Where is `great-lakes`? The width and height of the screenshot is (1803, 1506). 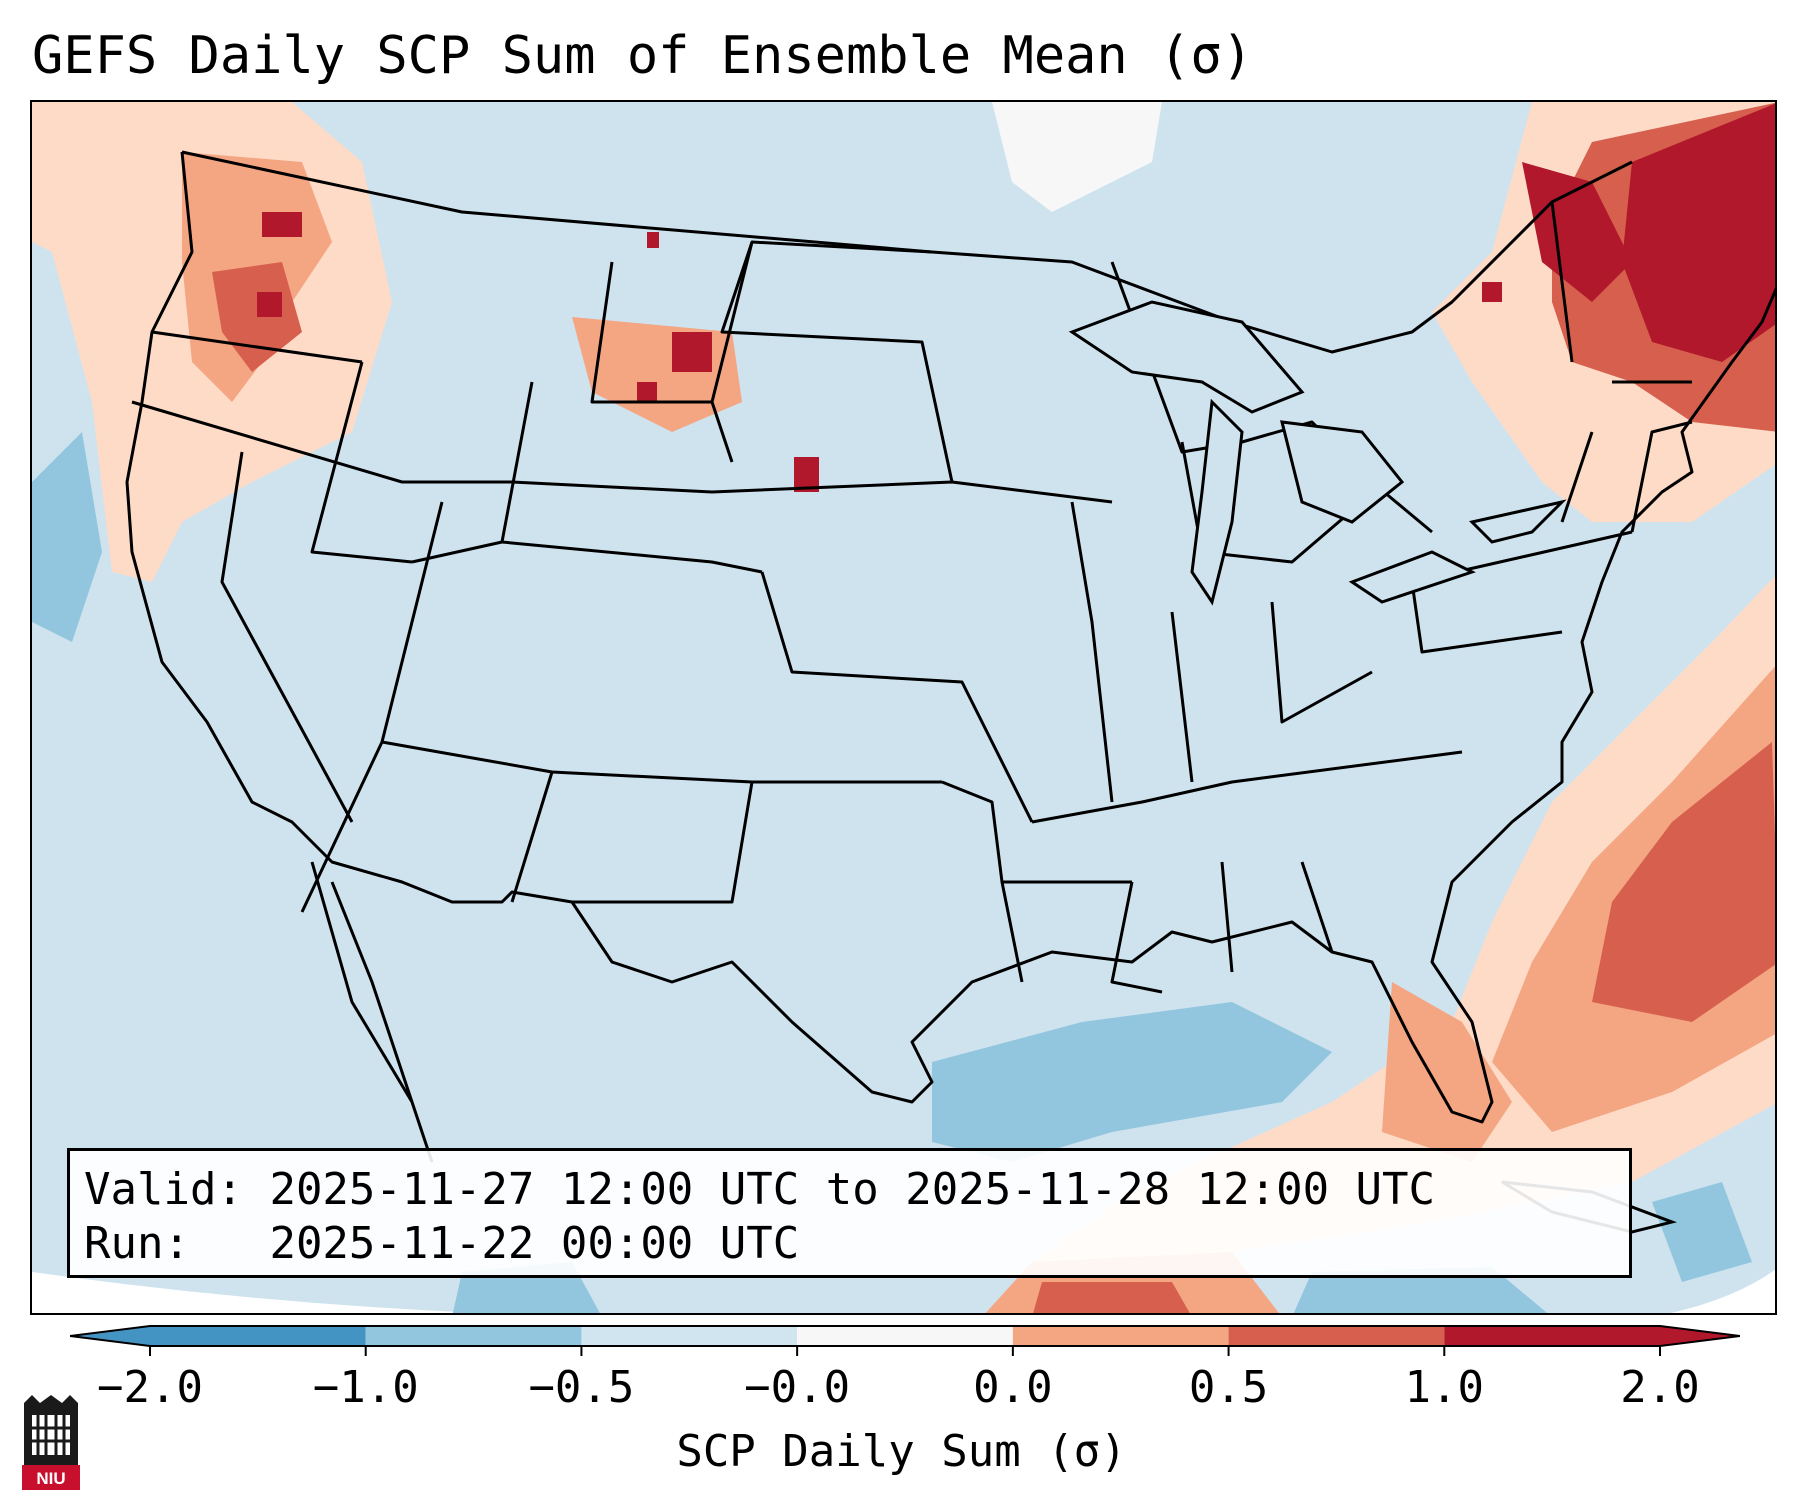 great-lakes is located at coordinates (1317, 453).